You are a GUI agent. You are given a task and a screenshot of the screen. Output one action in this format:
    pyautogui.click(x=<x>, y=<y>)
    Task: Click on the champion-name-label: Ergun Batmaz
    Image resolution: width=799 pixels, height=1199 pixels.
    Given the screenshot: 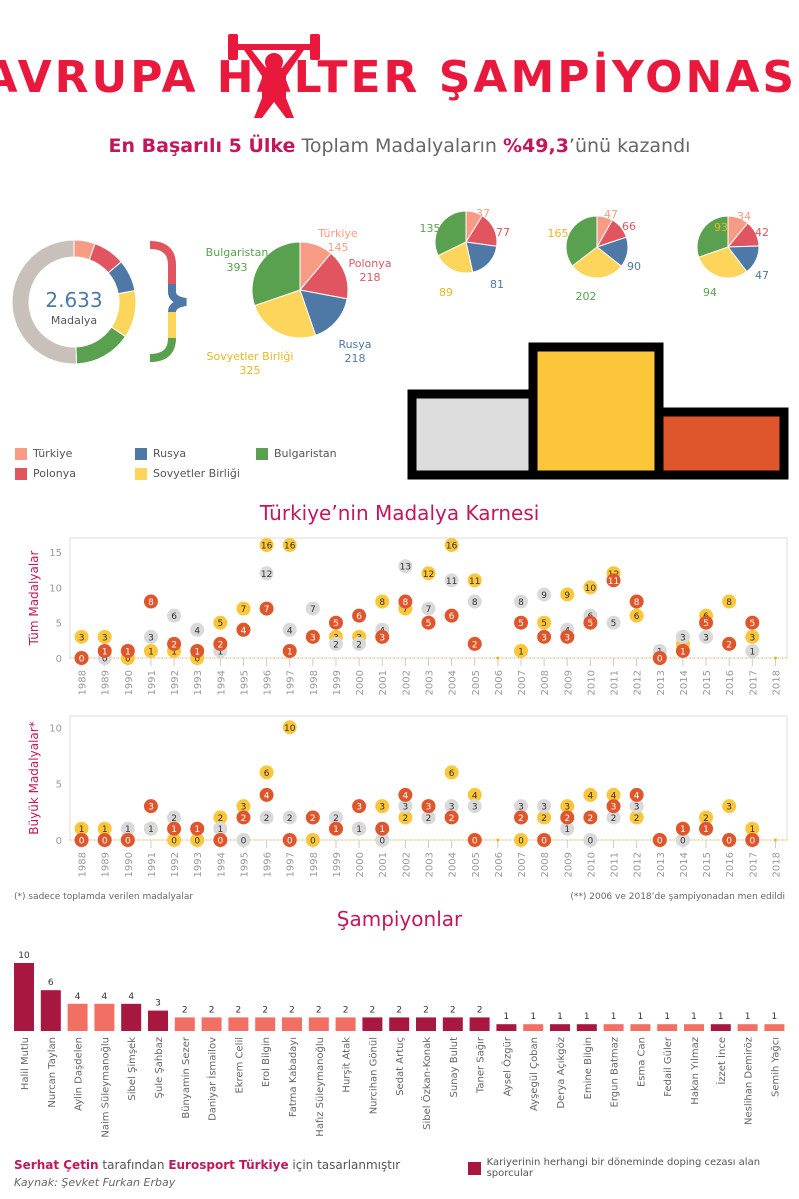 What is the action you would take?
    pyautogui.click(x=615, y=1072)
    